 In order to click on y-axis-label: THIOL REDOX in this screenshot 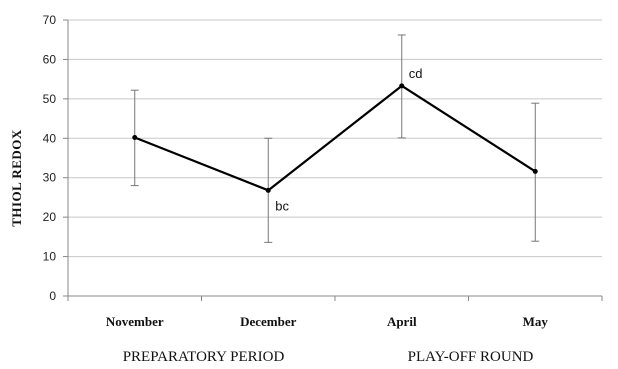, I will do `click(16, 178)`.